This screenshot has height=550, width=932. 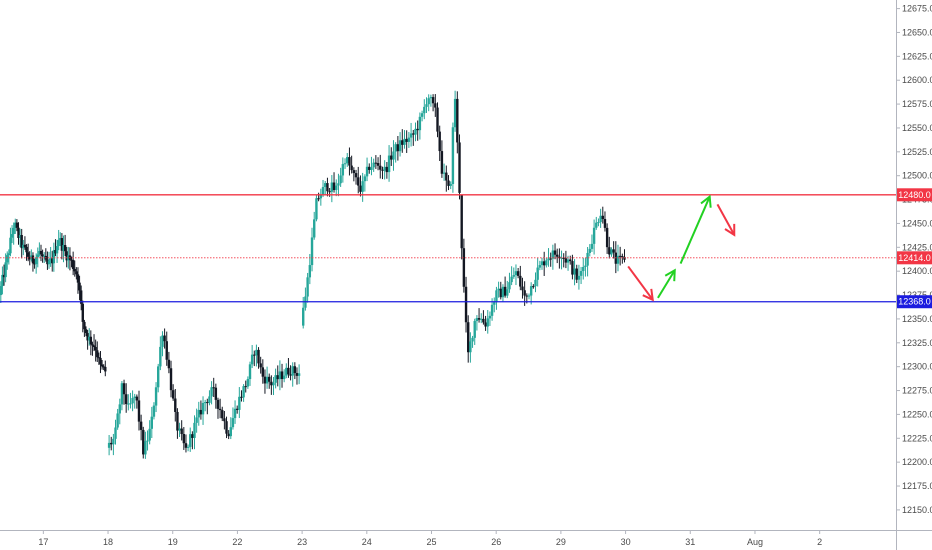 I want to click on y-tick-label: 12300.0, so click(x=917, y=367).